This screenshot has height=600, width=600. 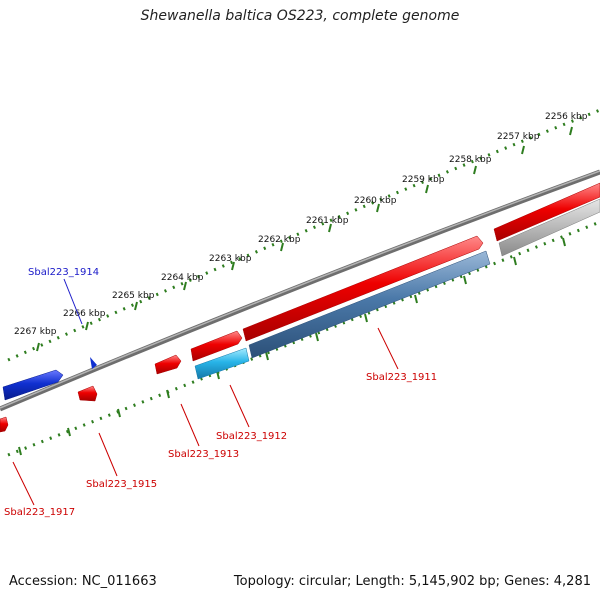 What do you see at coordinates (63, 272) in the screenshot?
I see `gene-label-sbal223-1914: Sbal223_1914` at bounding box center [63, 272].